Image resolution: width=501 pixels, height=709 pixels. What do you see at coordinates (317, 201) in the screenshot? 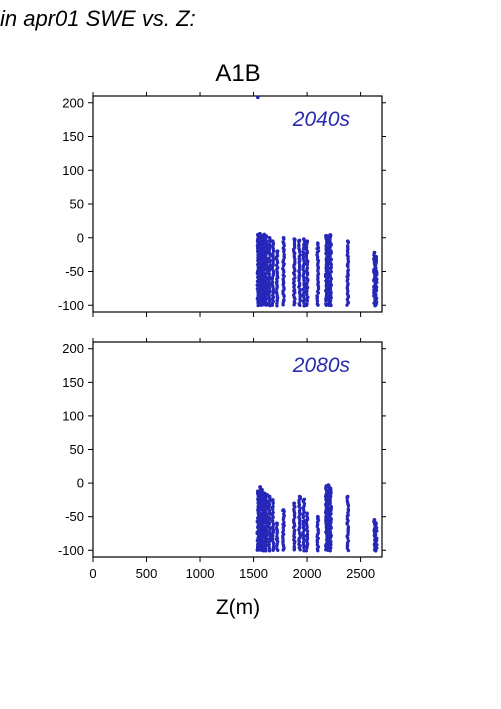
I see `data-points` at bounding box center [317, 201].